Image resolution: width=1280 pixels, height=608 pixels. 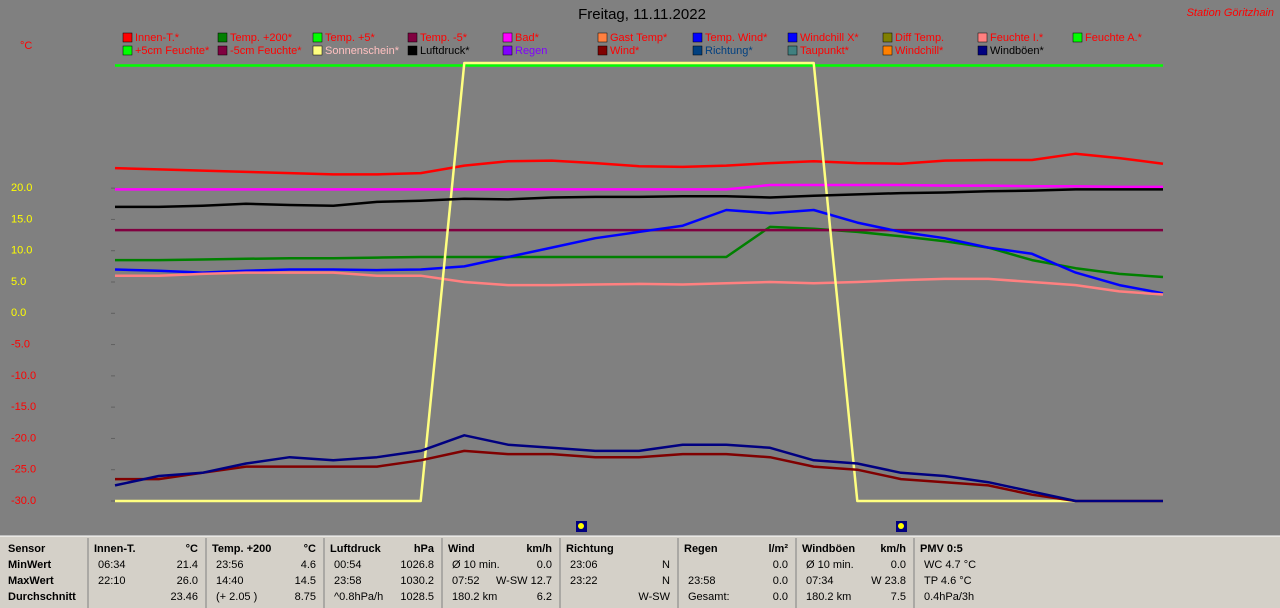 I want to click on cell-value: 14.5, so click(x=305, y=581).